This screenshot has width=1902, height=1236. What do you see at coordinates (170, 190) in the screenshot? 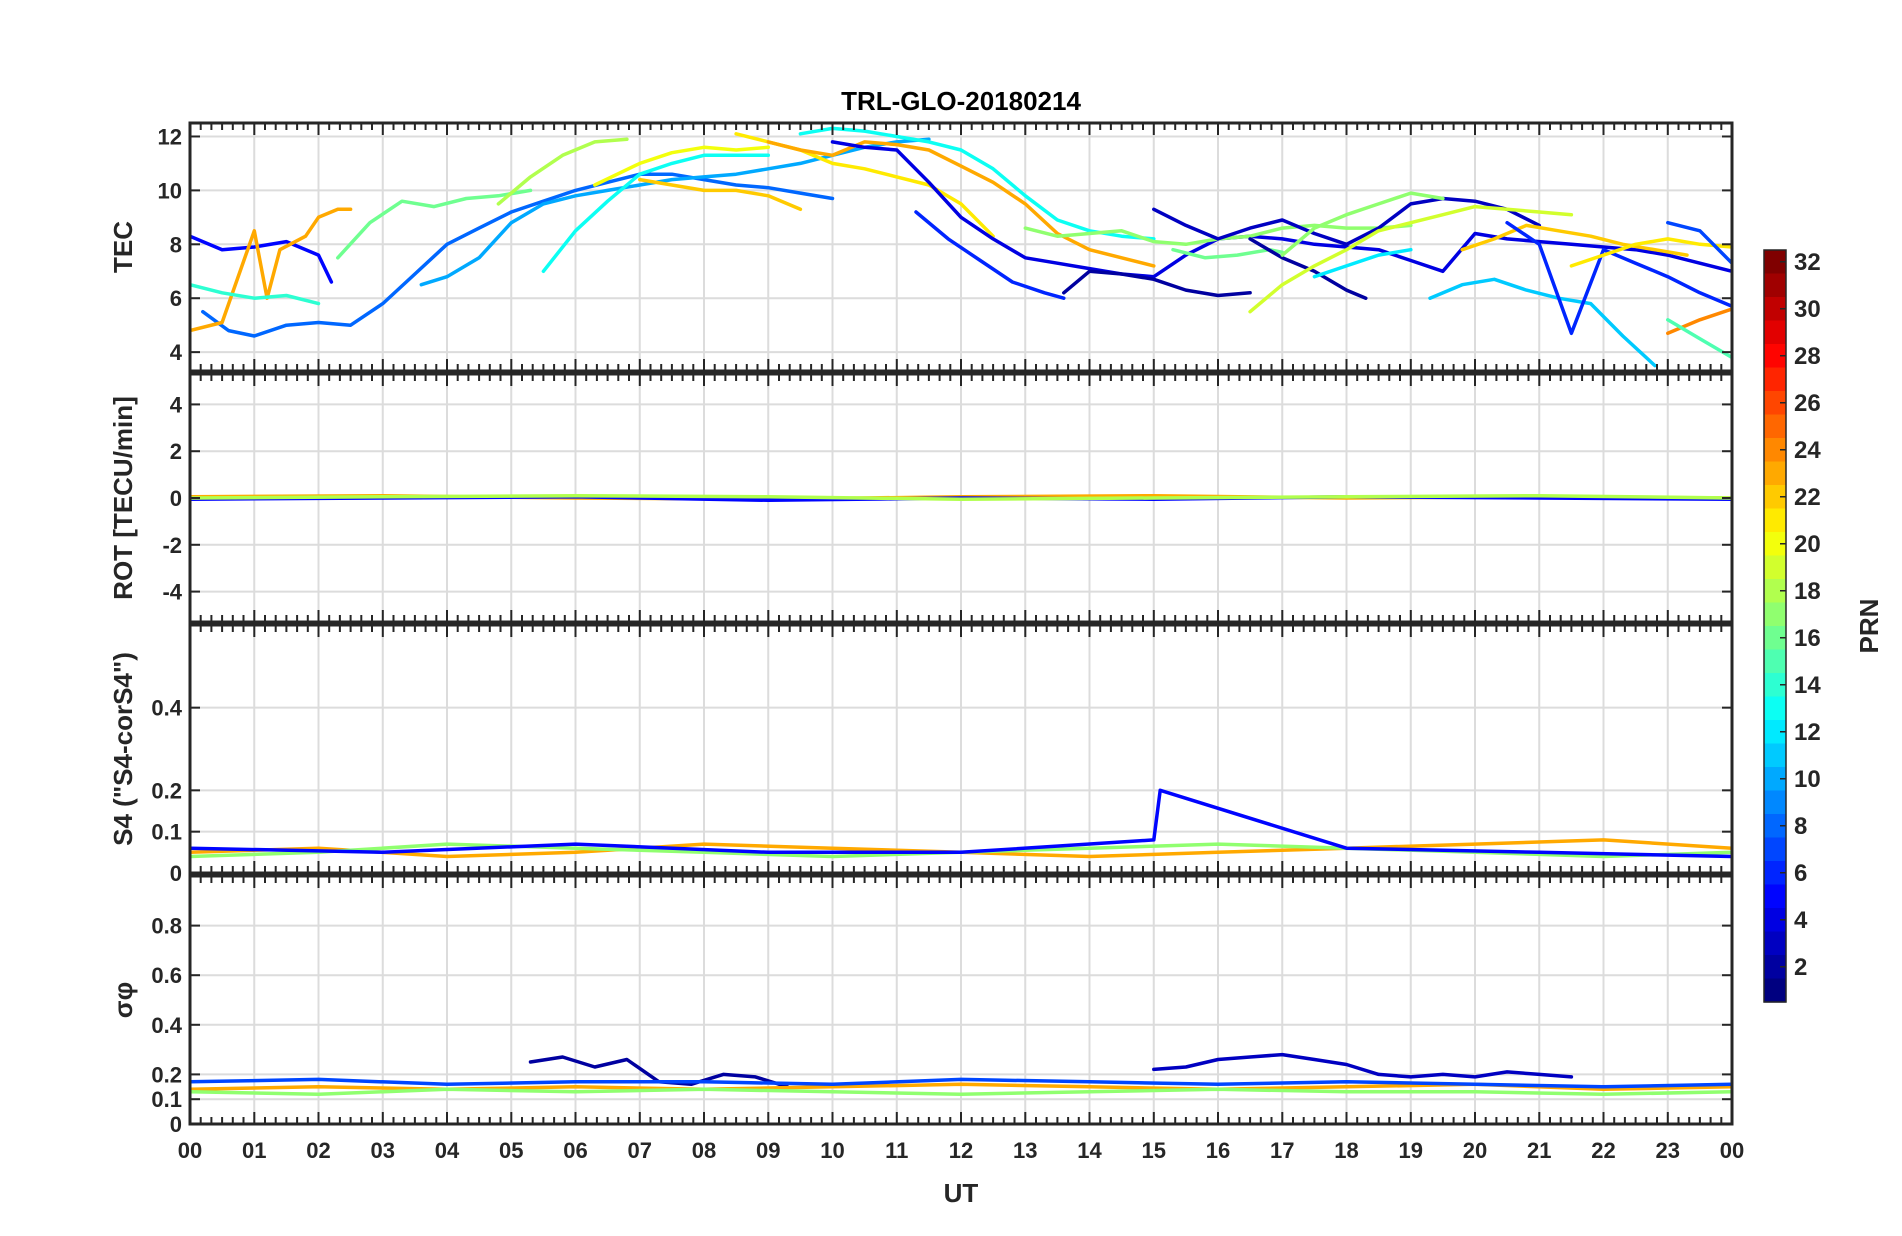
I see `y-tick-label: 10` at bounding box center [170, 190].